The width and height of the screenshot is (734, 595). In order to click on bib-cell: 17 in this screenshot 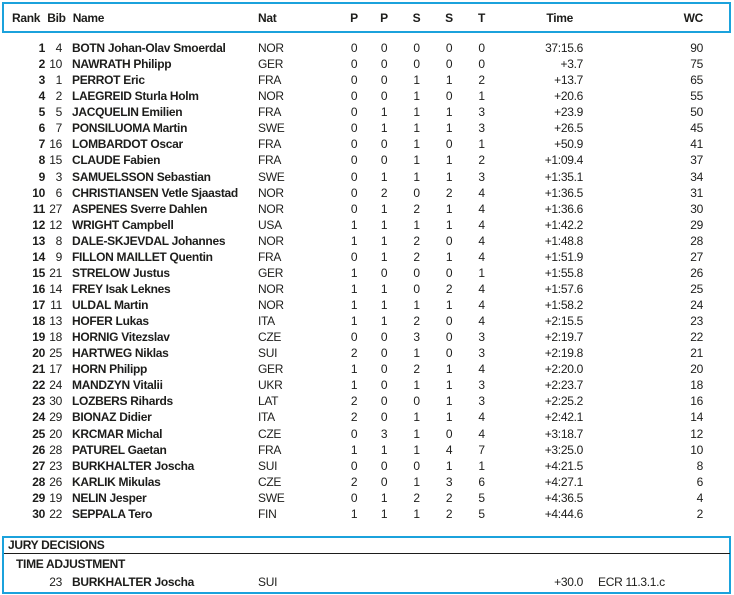, I will do `click(55, 369)`.